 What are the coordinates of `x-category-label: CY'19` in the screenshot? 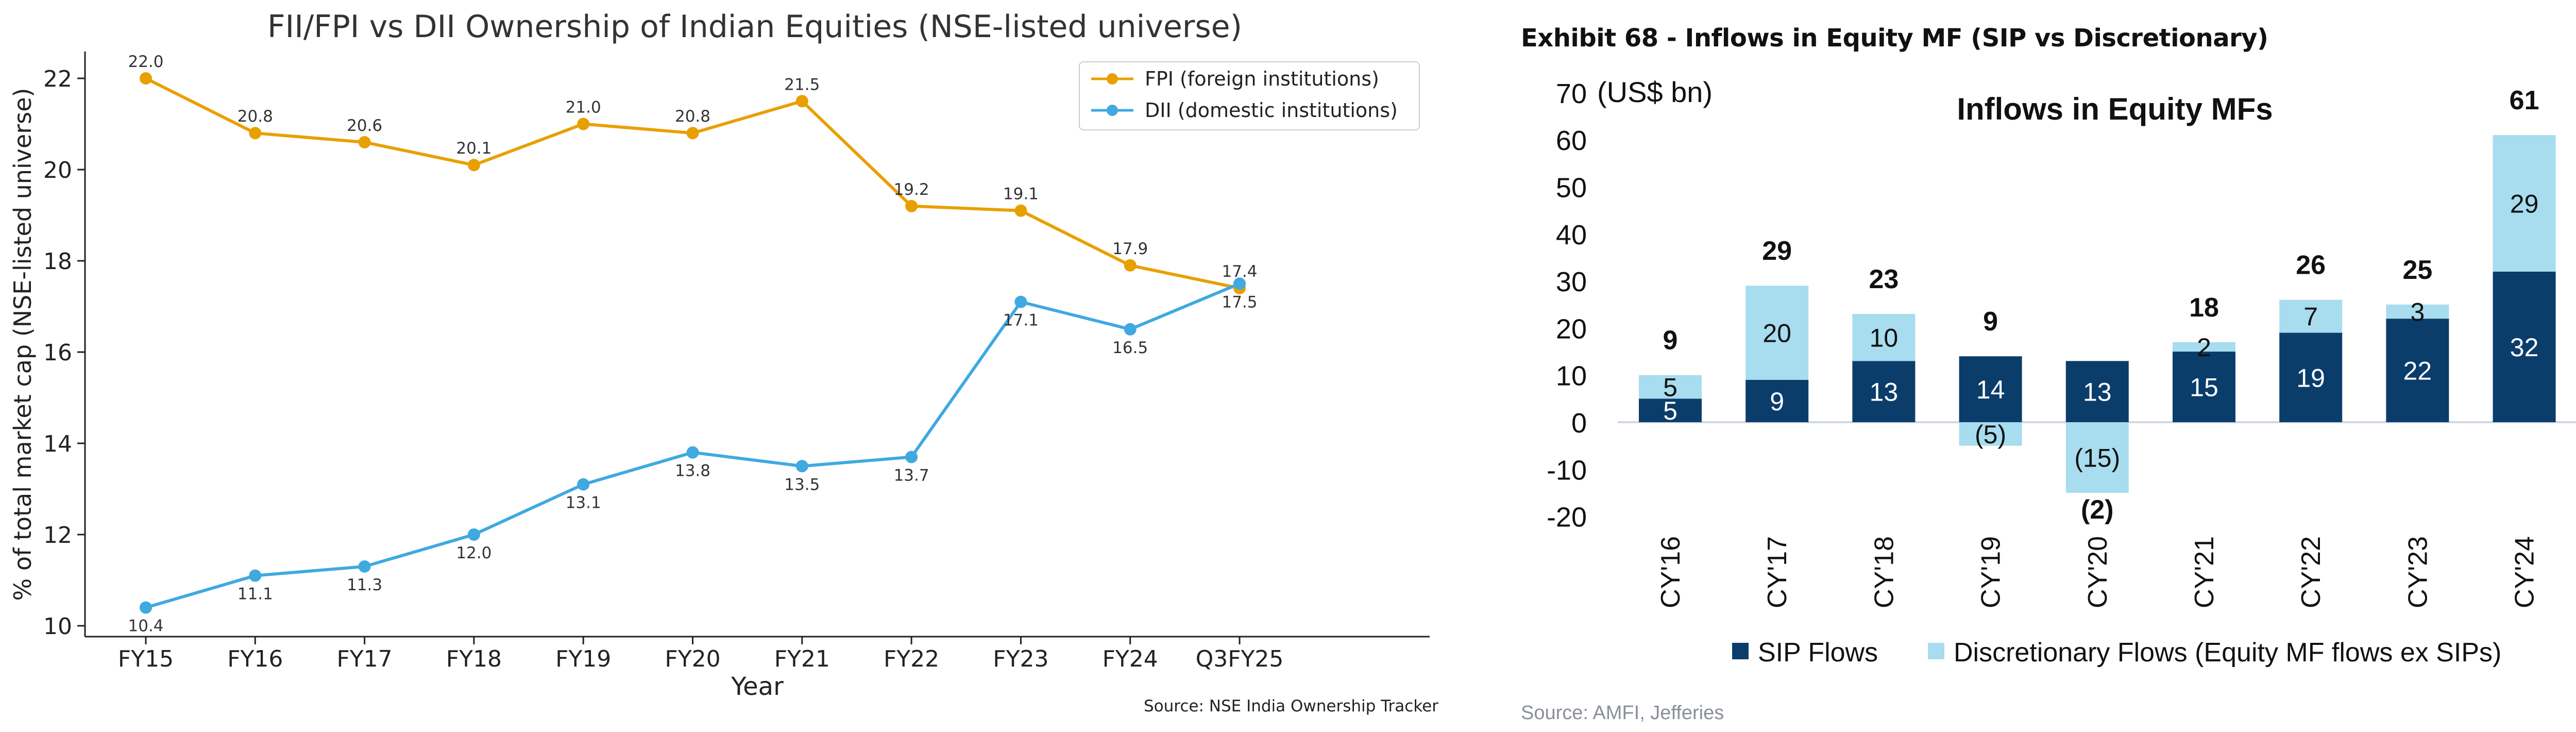 It's located at (1991, 572).